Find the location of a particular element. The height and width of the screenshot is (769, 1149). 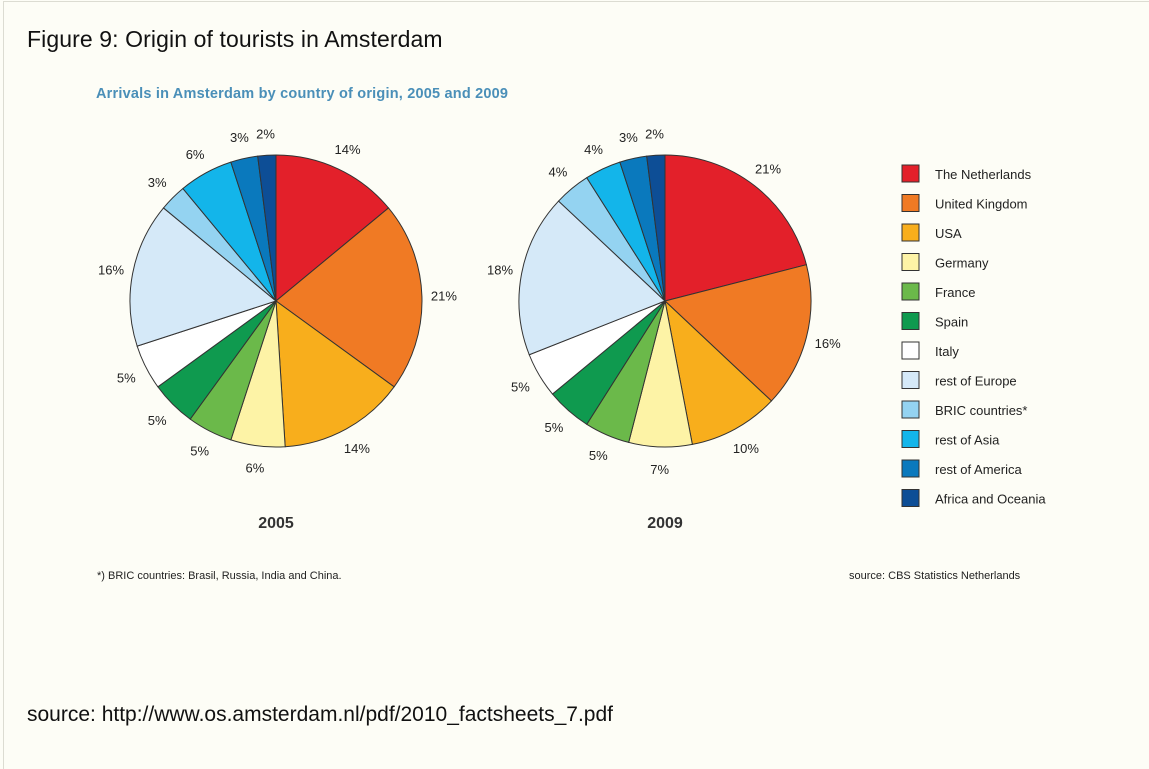

legend-swatch-spain is located at coordinates (910, 321).